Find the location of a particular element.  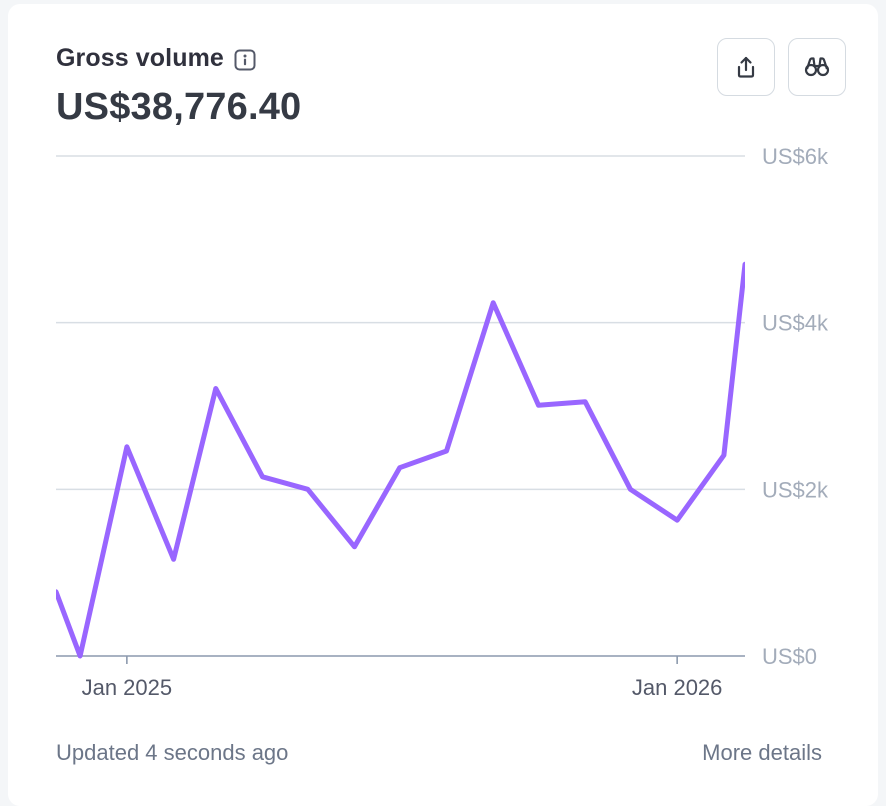

total-amount: US$38,776.40 is located at coordinates (179, 107).